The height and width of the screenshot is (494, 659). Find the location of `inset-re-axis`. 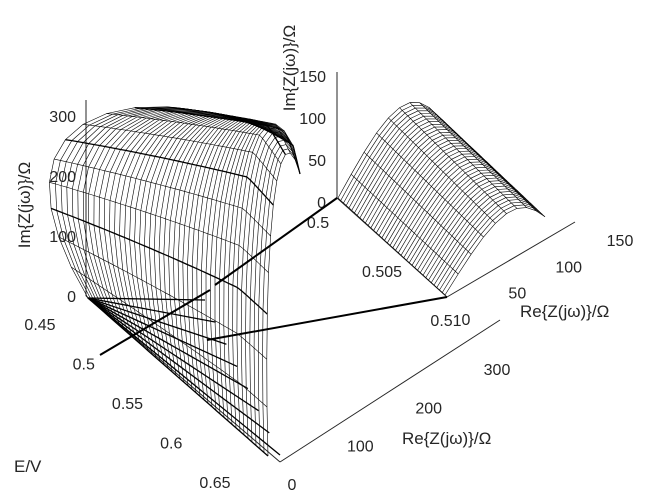

inset-re-axis is located at coordinates (511, 259).